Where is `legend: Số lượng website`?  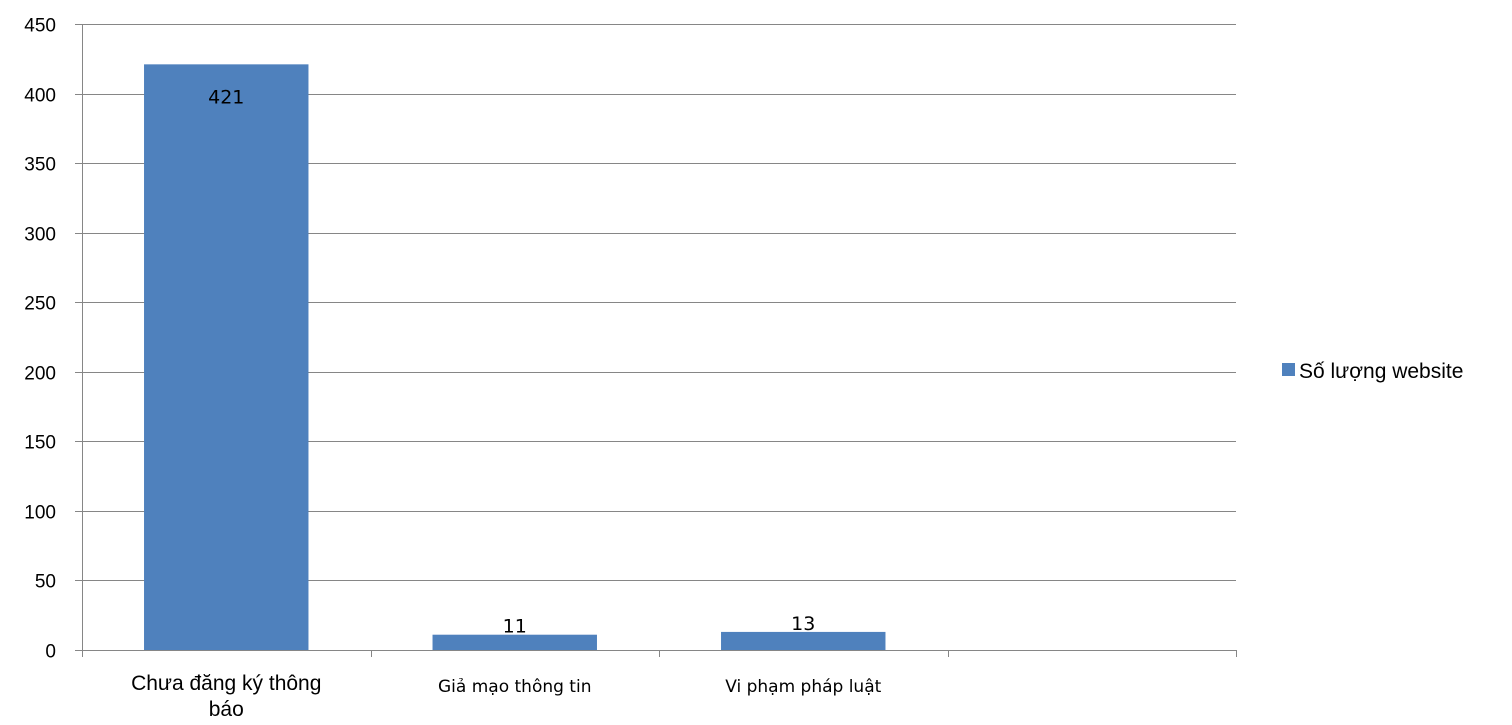
legend: Số lượng website is located at coordinates (1372, 371).